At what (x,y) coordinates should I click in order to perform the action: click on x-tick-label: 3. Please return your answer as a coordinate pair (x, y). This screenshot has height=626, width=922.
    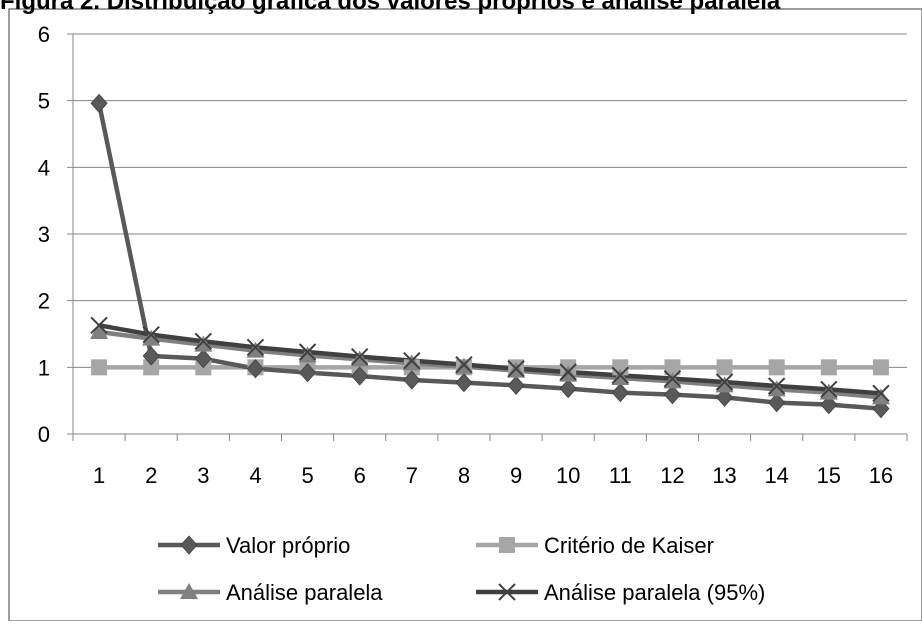
    Looking at the image, I should click on (203, 475).